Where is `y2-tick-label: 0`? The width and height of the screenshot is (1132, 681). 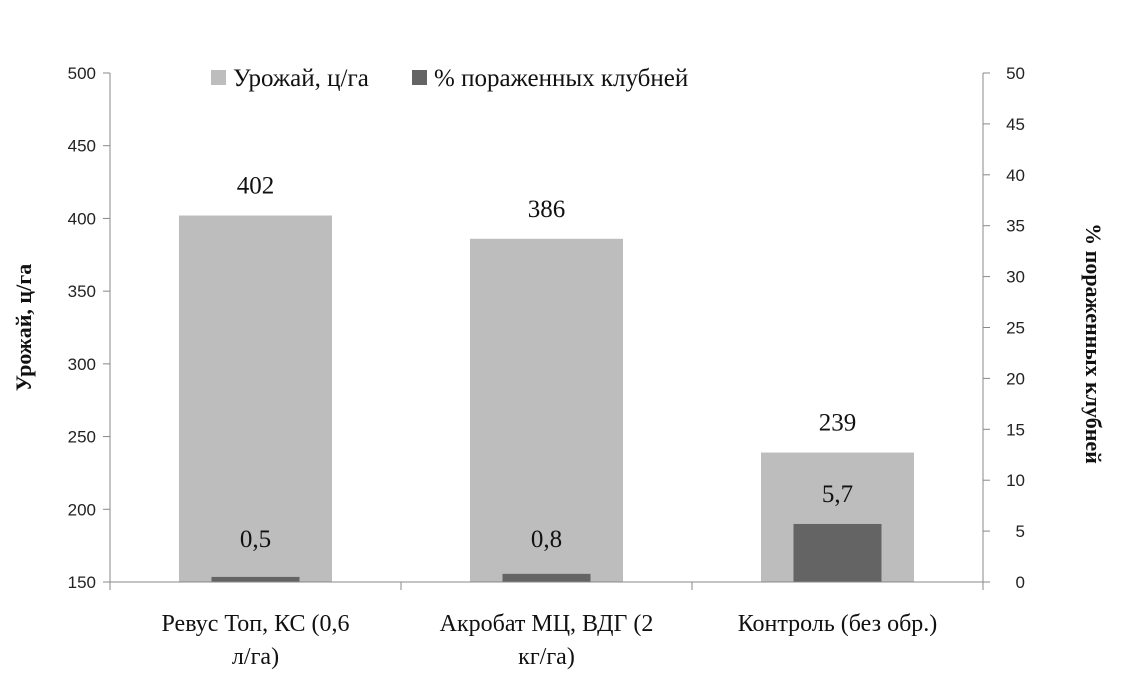
y2-tick-label: 0 is located at coordinates (1020, 582).